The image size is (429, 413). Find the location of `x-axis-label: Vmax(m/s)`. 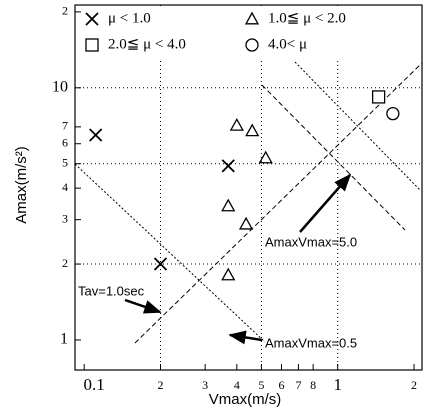

x-axis-label: Vmax(m/s) is located at coordinates (245, 399).